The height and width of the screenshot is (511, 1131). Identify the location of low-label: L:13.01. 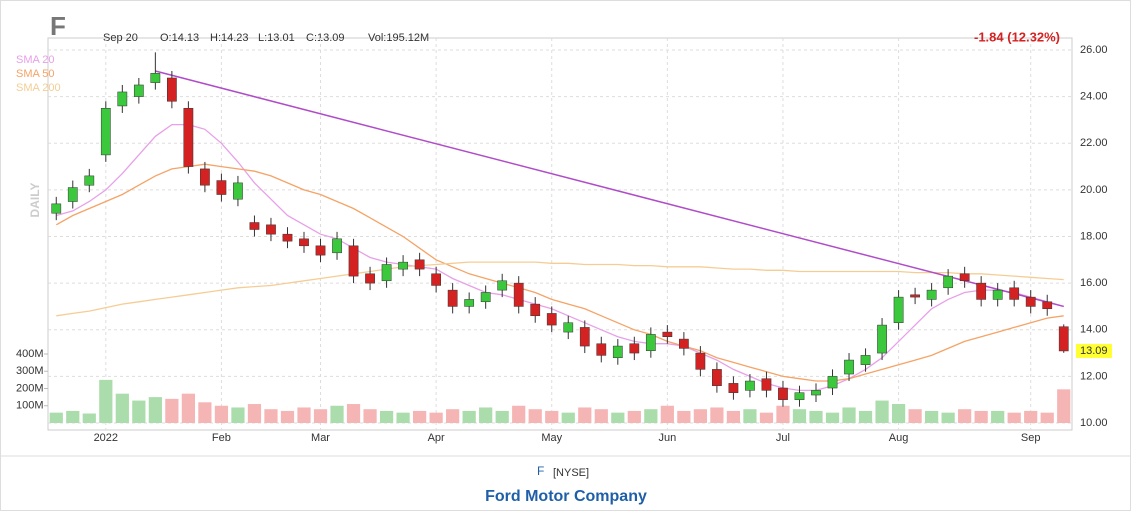
(276, 38).